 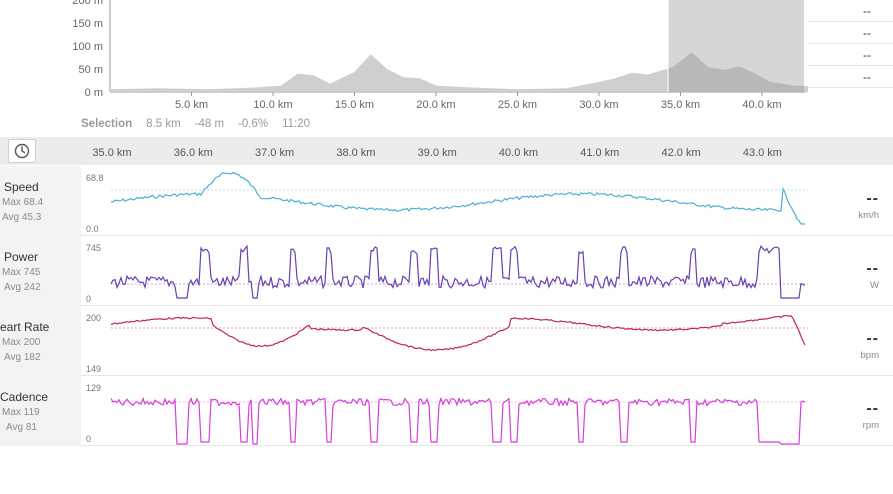 I want to click on cadence-chart: 129 0, so click(x=444, y=411).